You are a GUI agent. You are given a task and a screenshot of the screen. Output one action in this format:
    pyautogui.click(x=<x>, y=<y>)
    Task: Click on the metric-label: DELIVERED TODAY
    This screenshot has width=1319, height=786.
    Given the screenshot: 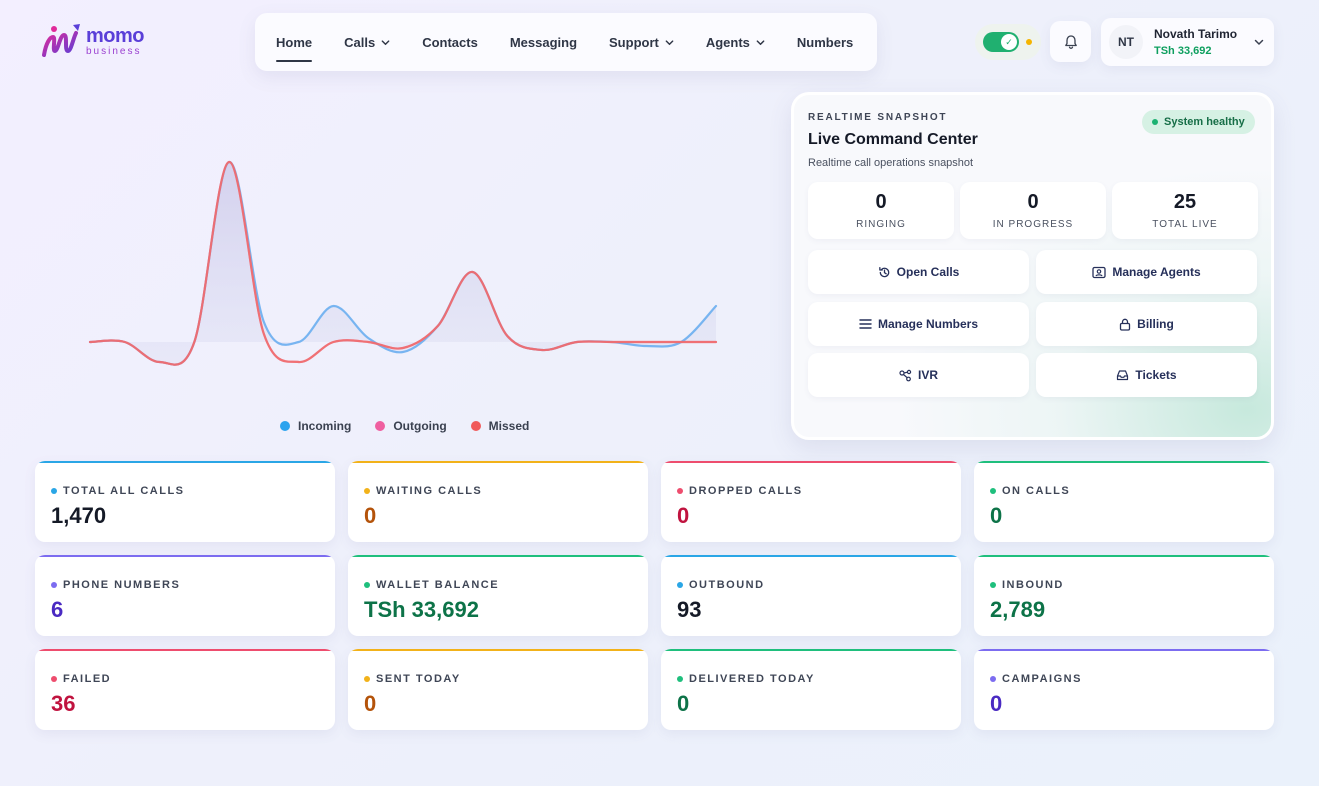 What is the action you would take?
    pyautogui.click(x=746, y=679)
    